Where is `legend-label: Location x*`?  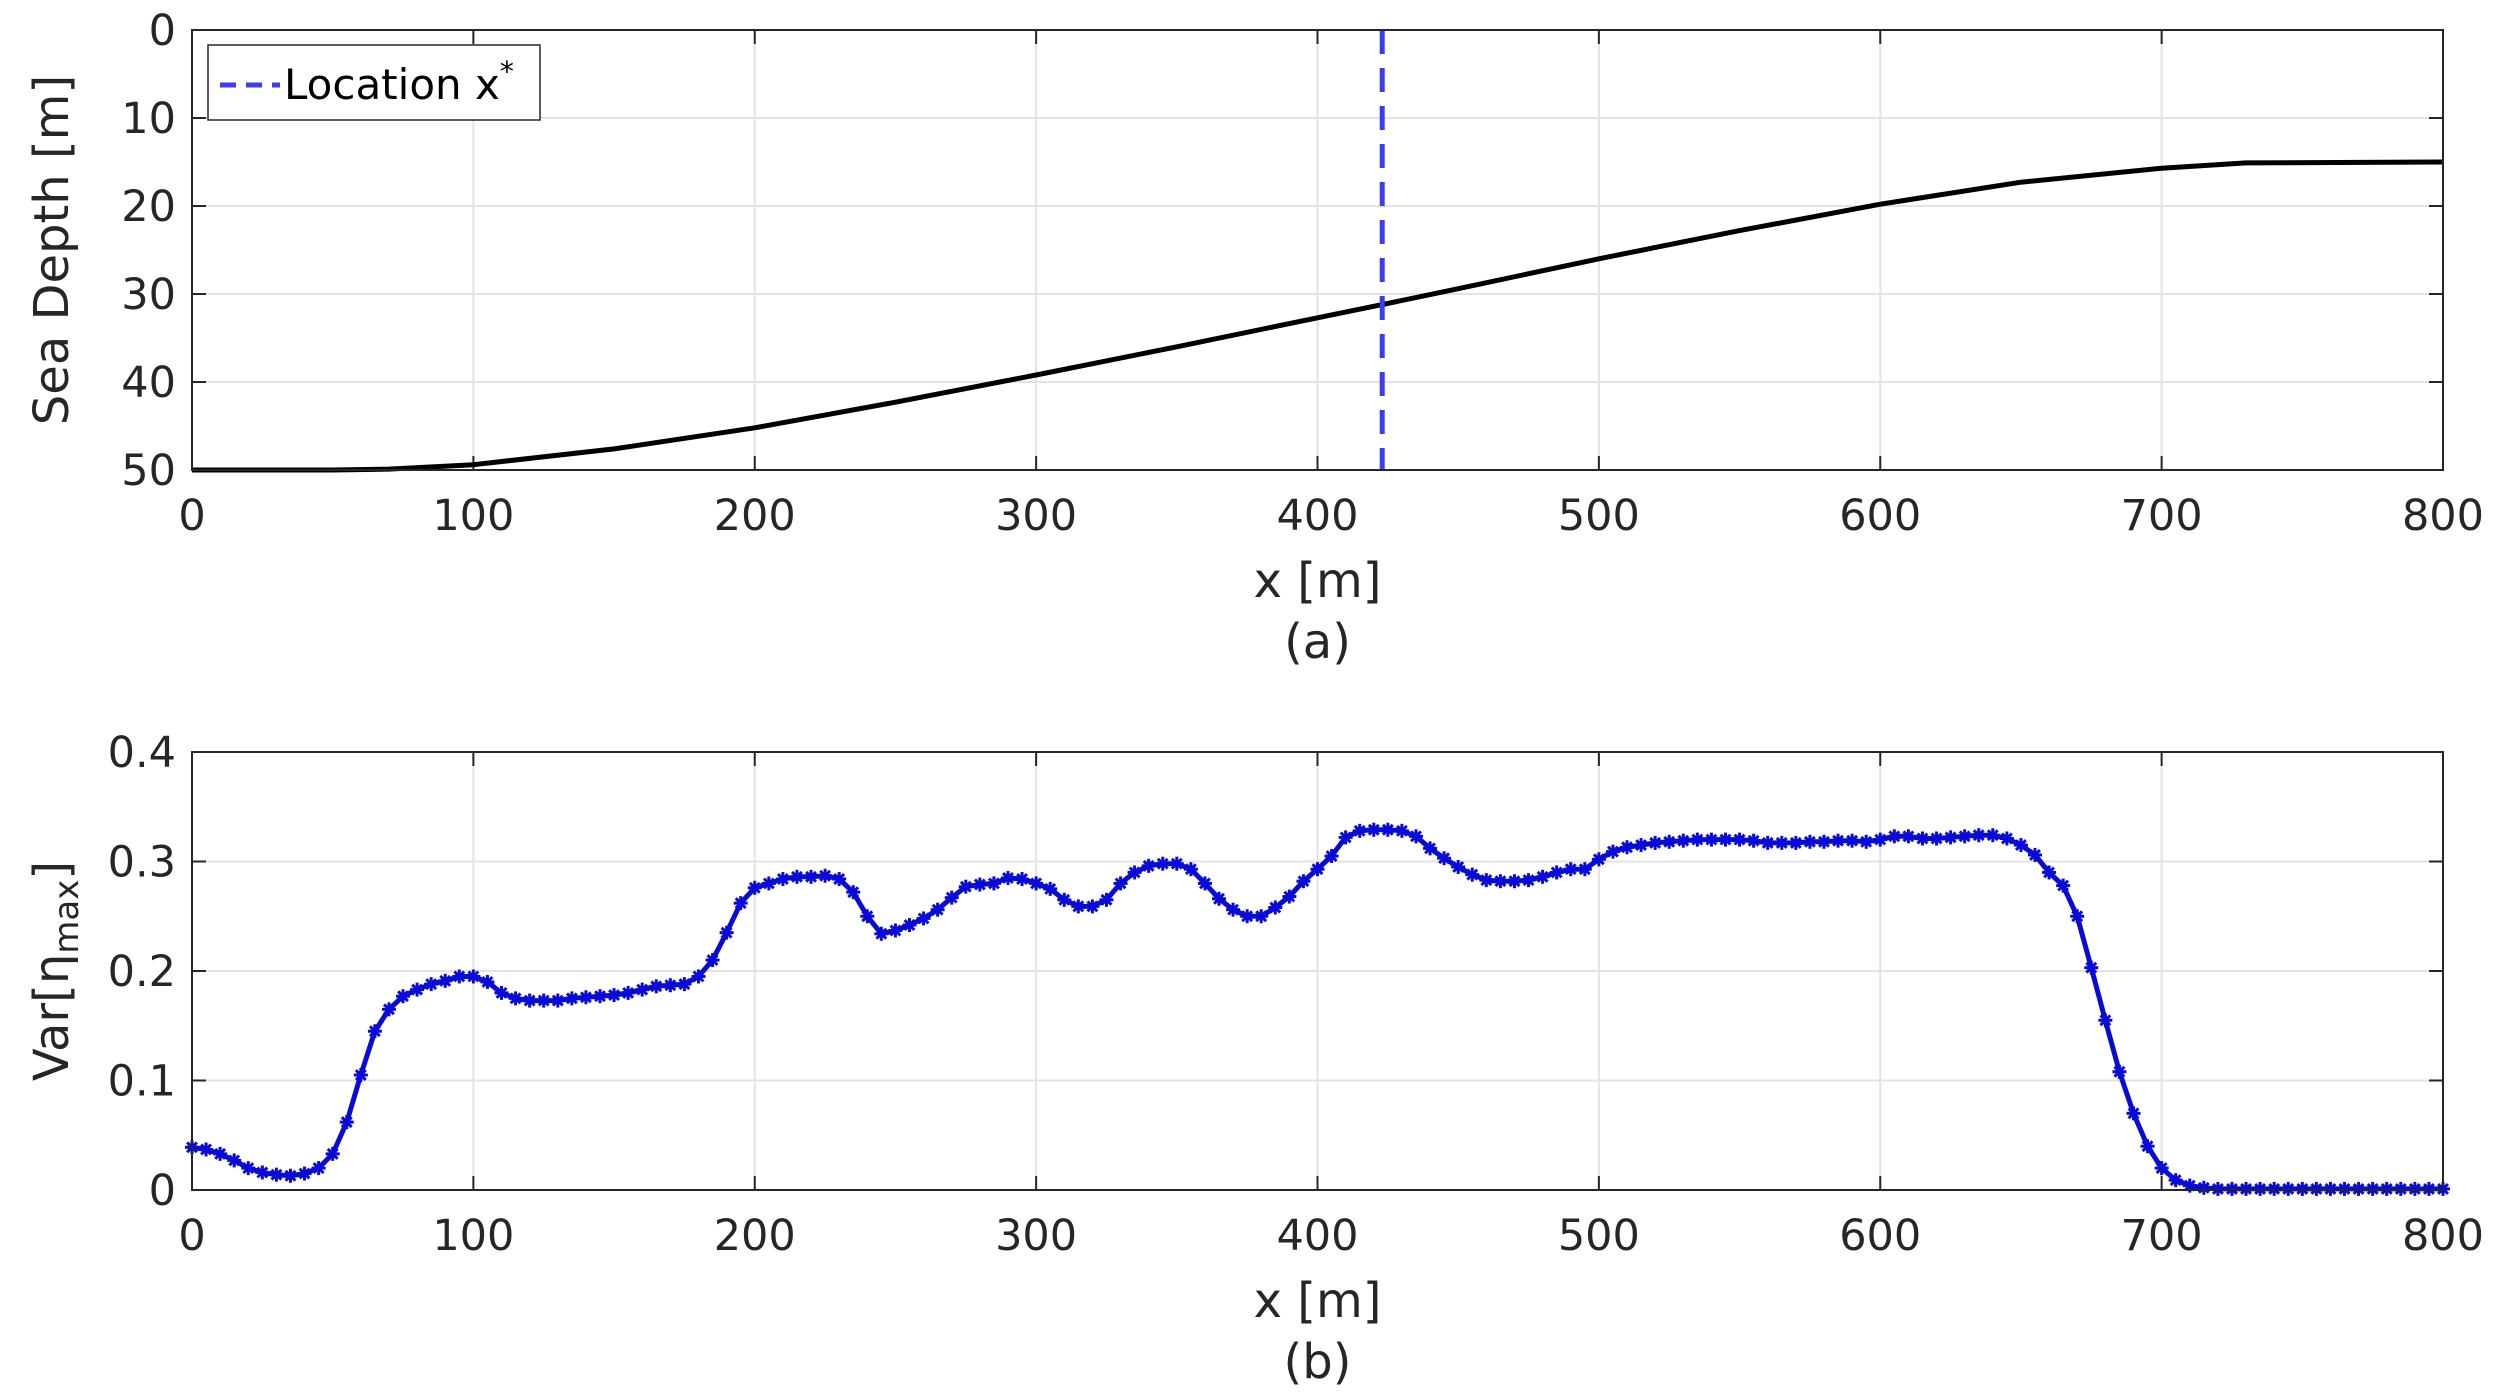
legend-label: Location x* is located at coordinates (399, 82).